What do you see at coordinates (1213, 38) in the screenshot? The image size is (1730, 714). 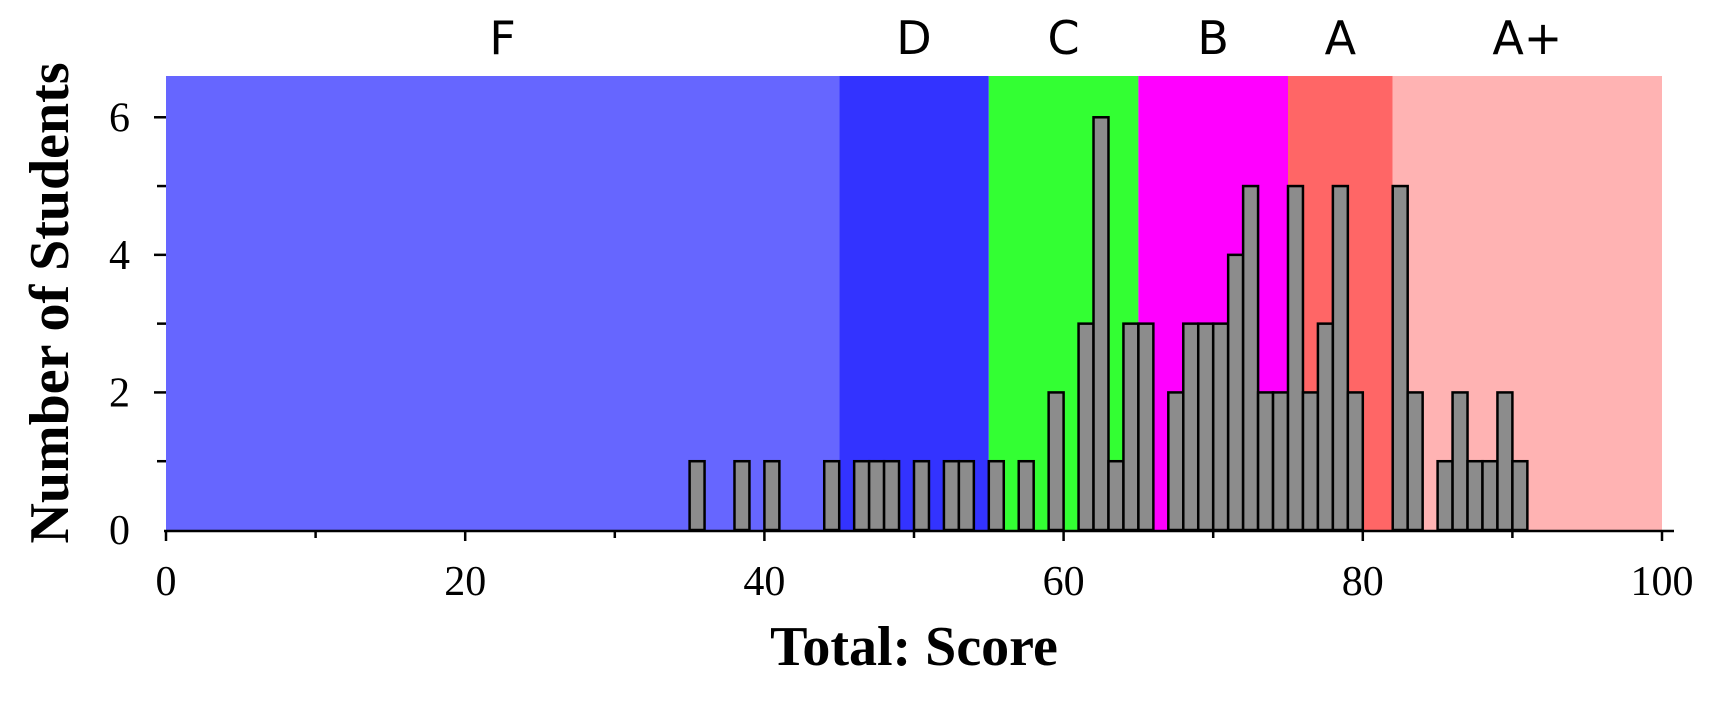 I see `grade-label: B` at bounding box center [1213, 38].